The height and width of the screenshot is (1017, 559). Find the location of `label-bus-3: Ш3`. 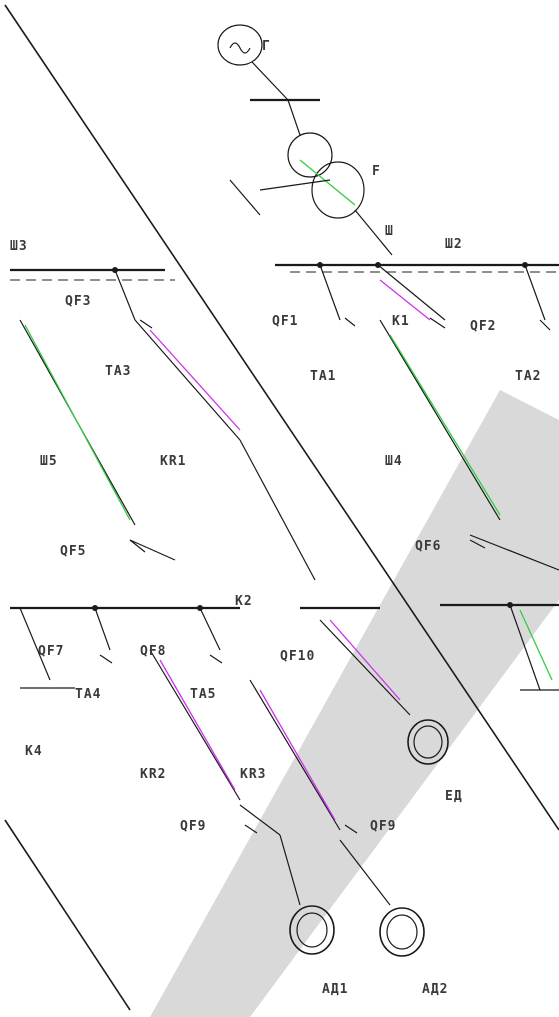

label-bus-3: Ш3 is located at coordinates (19, 246).